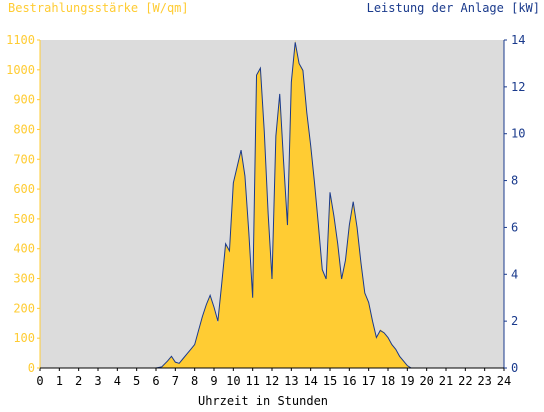 The width and height of the screenshot is (544, 412). What do you see at coordinates (24, 129) in the screenshot?
I see `left-tick-label: 800` at bounding box center [24, 129].